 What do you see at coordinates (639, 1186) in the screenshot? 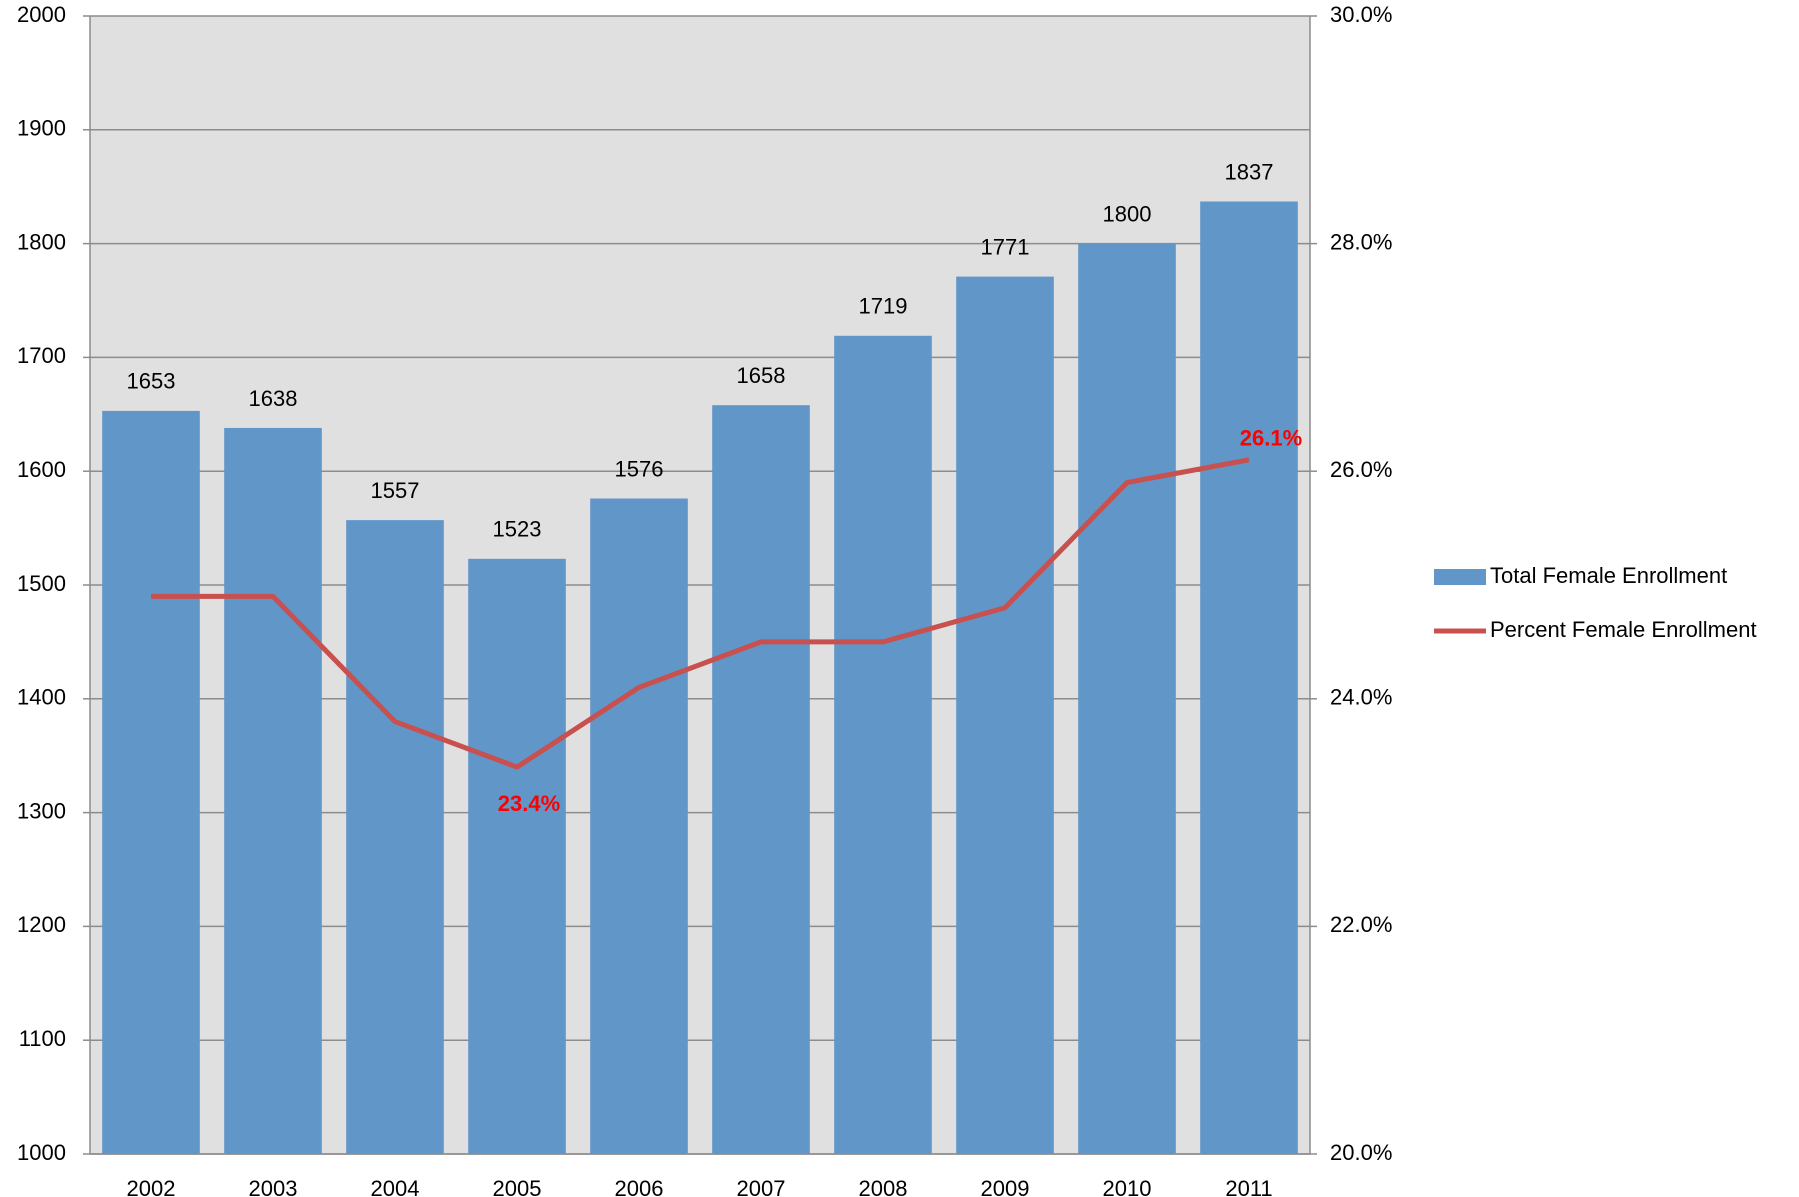
I see `x-tick-label: 2006` at bounding box center [639, 1186].